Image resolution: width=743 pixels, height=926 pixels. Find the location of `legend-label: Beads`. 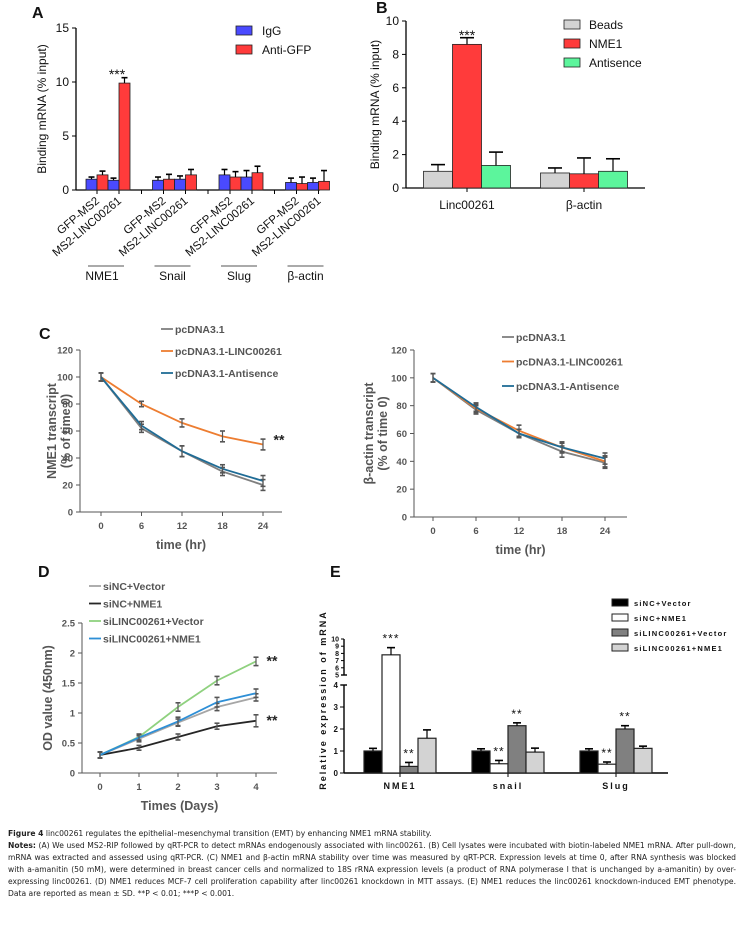

legend-label: Beads is located at coordinates (606, 25).